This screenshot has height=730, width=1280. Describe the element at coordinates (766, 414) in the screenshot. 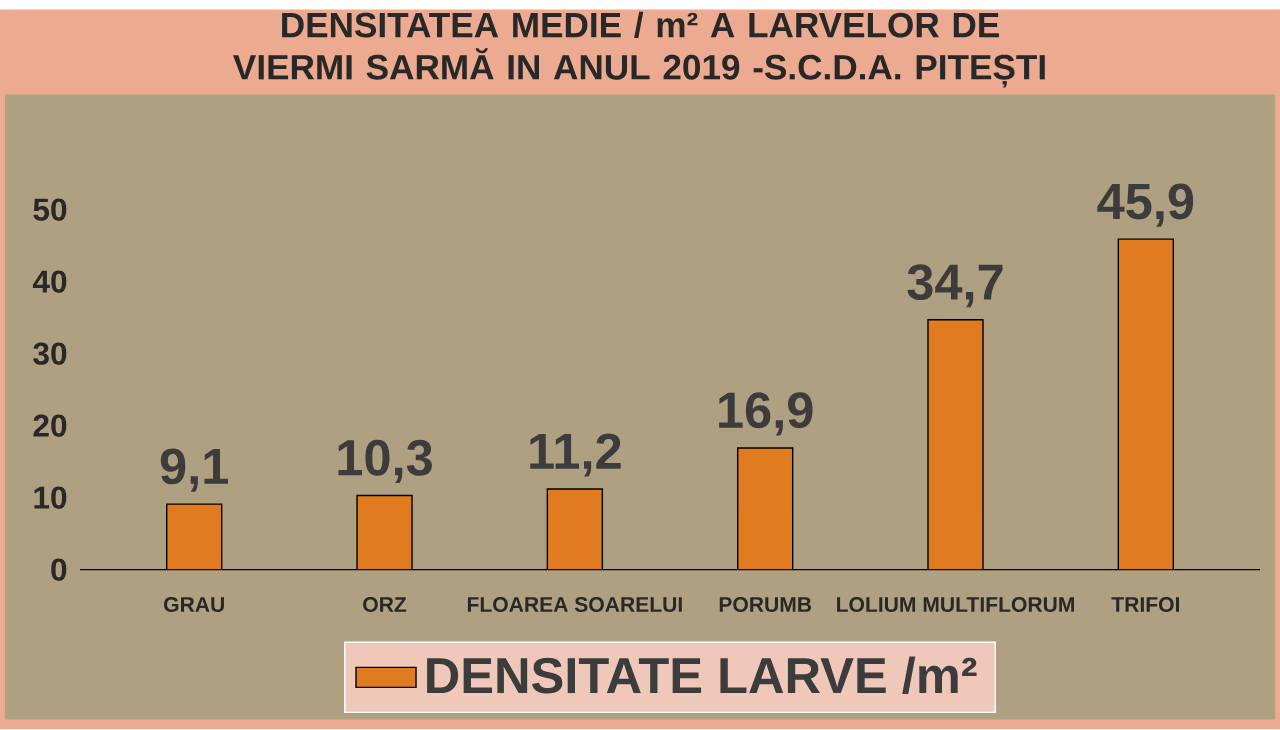

I see `data-label: 16,9` at that location.